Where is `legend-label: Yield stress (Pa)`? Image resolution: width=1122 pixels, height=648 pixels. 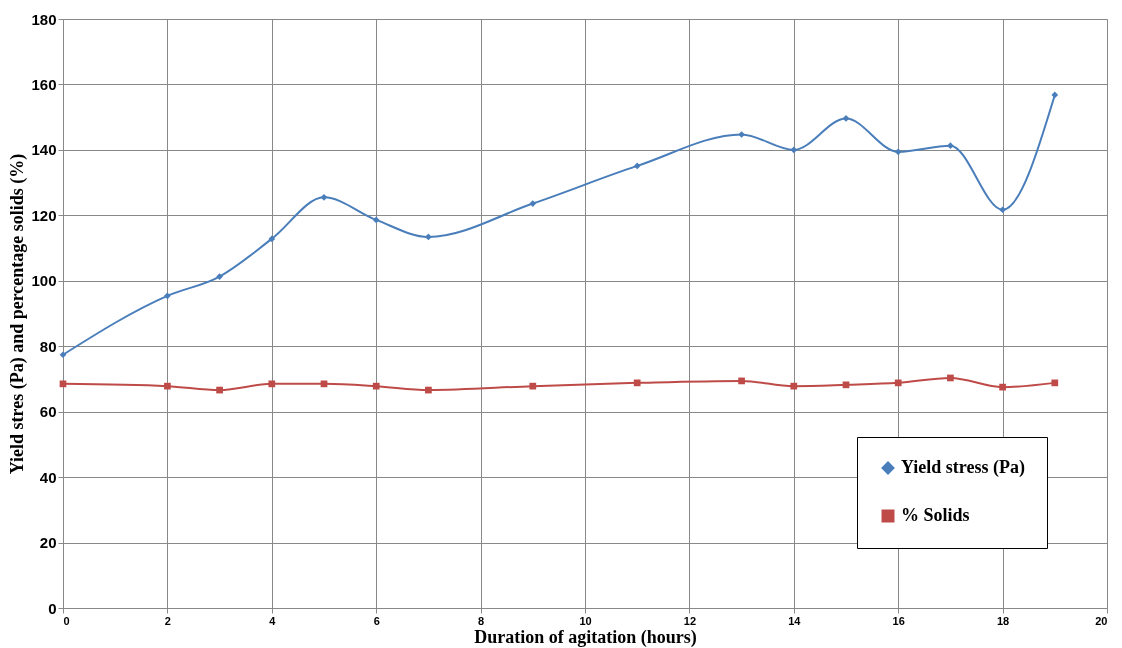
legend-label: Yield stress (Pa) is located at coordinates (963, 467).